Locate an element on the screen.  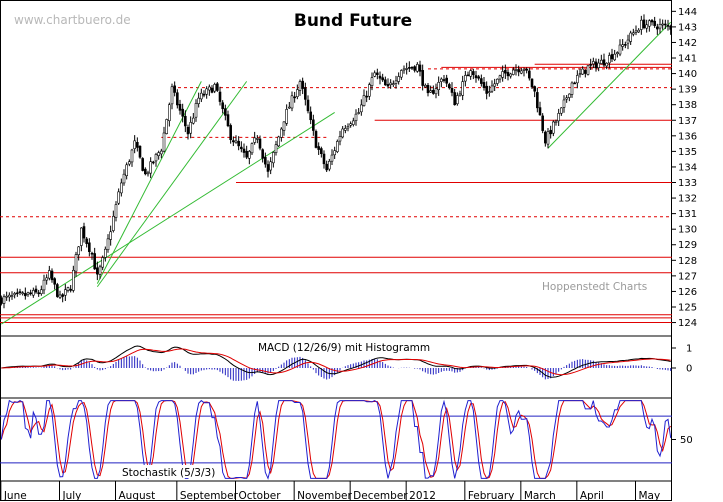
price-tick-label: 132 is located at coordinates (687, 199).